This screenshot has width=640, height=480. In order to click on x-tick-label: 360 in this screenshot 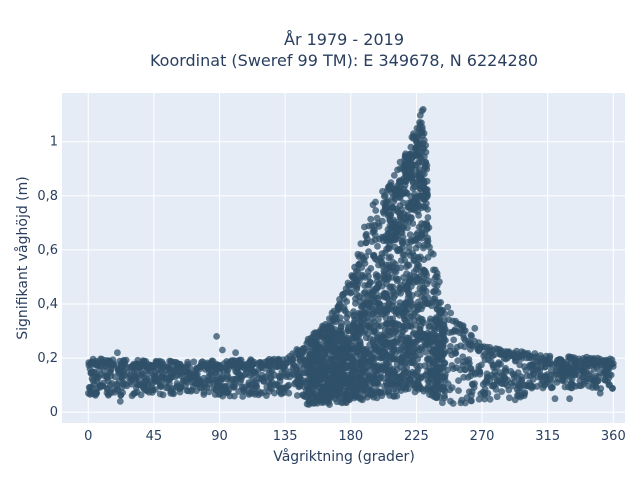, I will do `click(613, 436)`.